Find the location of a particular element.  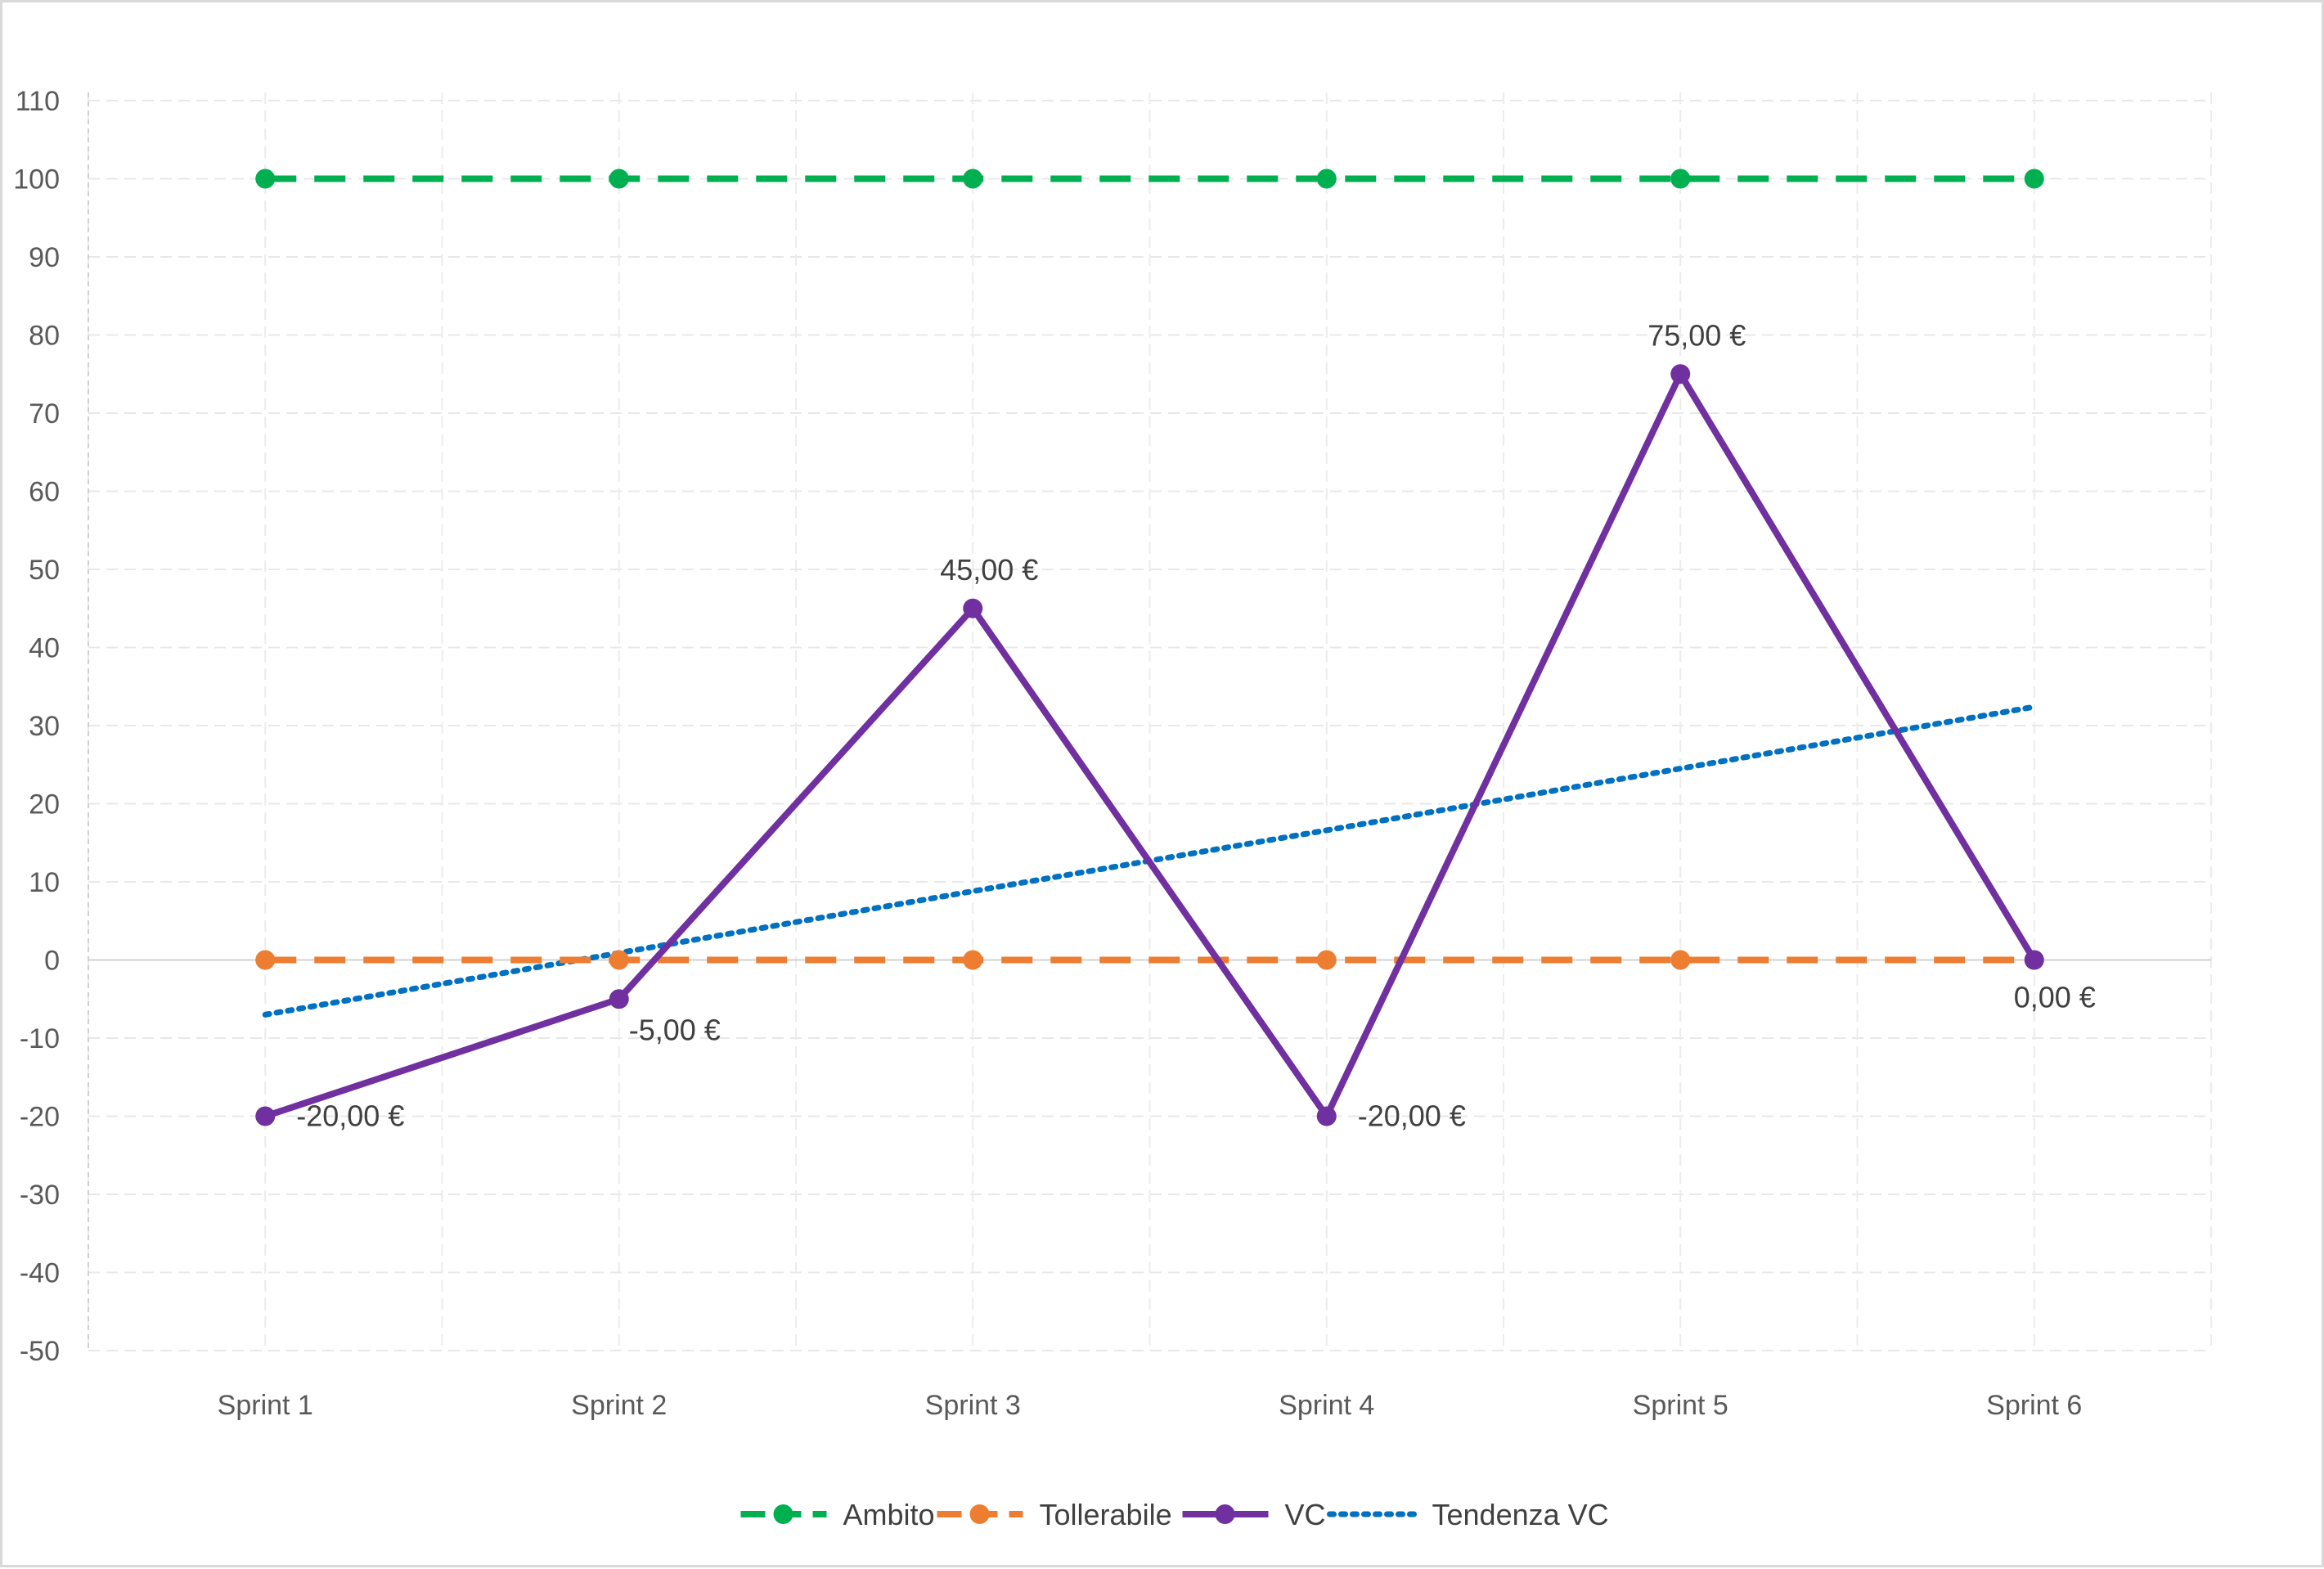

legend: Ambito Tollerabile VC Tendenza VC is located at coordinates (1174, 1514).